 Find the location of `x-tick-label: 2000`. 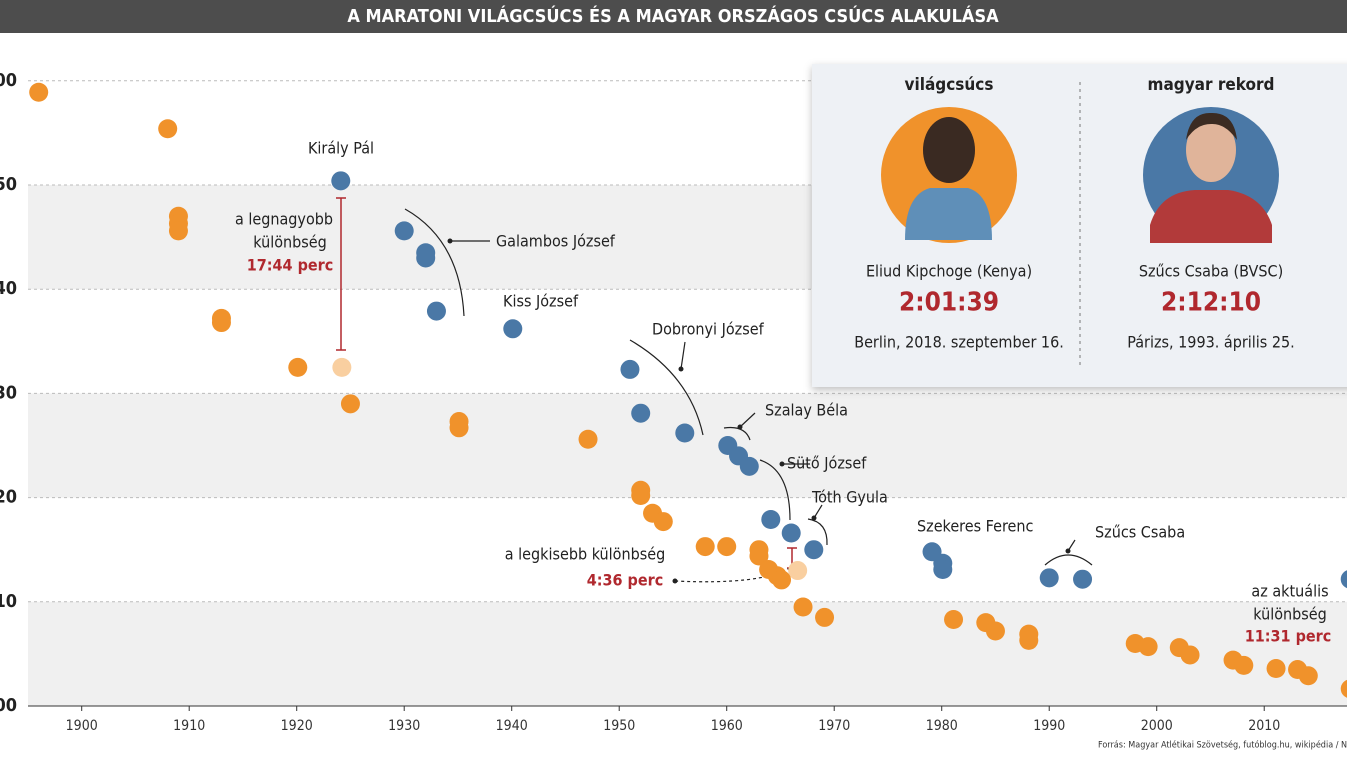

x-tick-label: 2000 is located at coordinates (1157, 726).